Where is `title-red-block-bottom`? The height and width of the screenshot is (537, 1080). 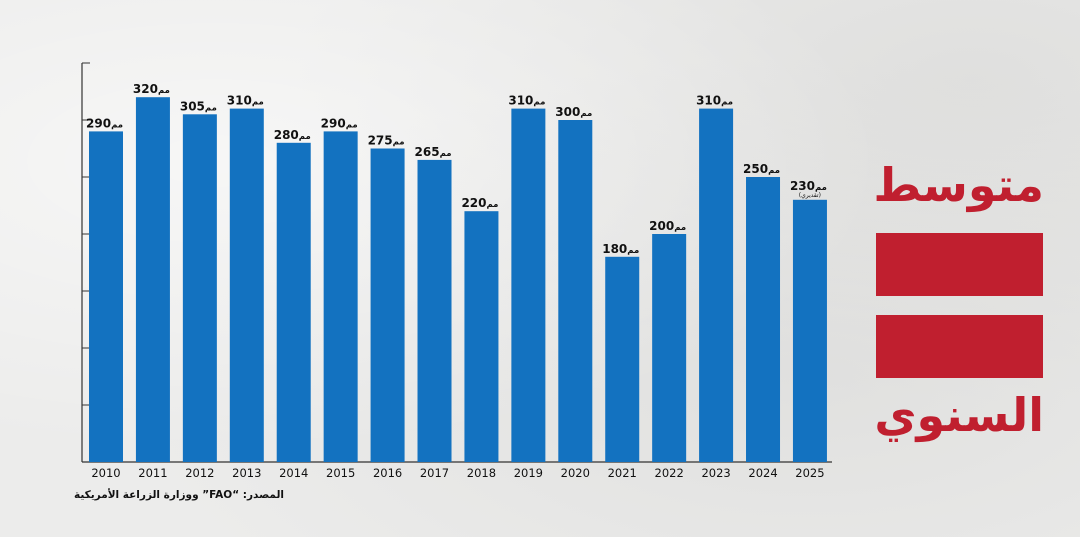
title-red-block-bottom is located at coordinates (959, 346).